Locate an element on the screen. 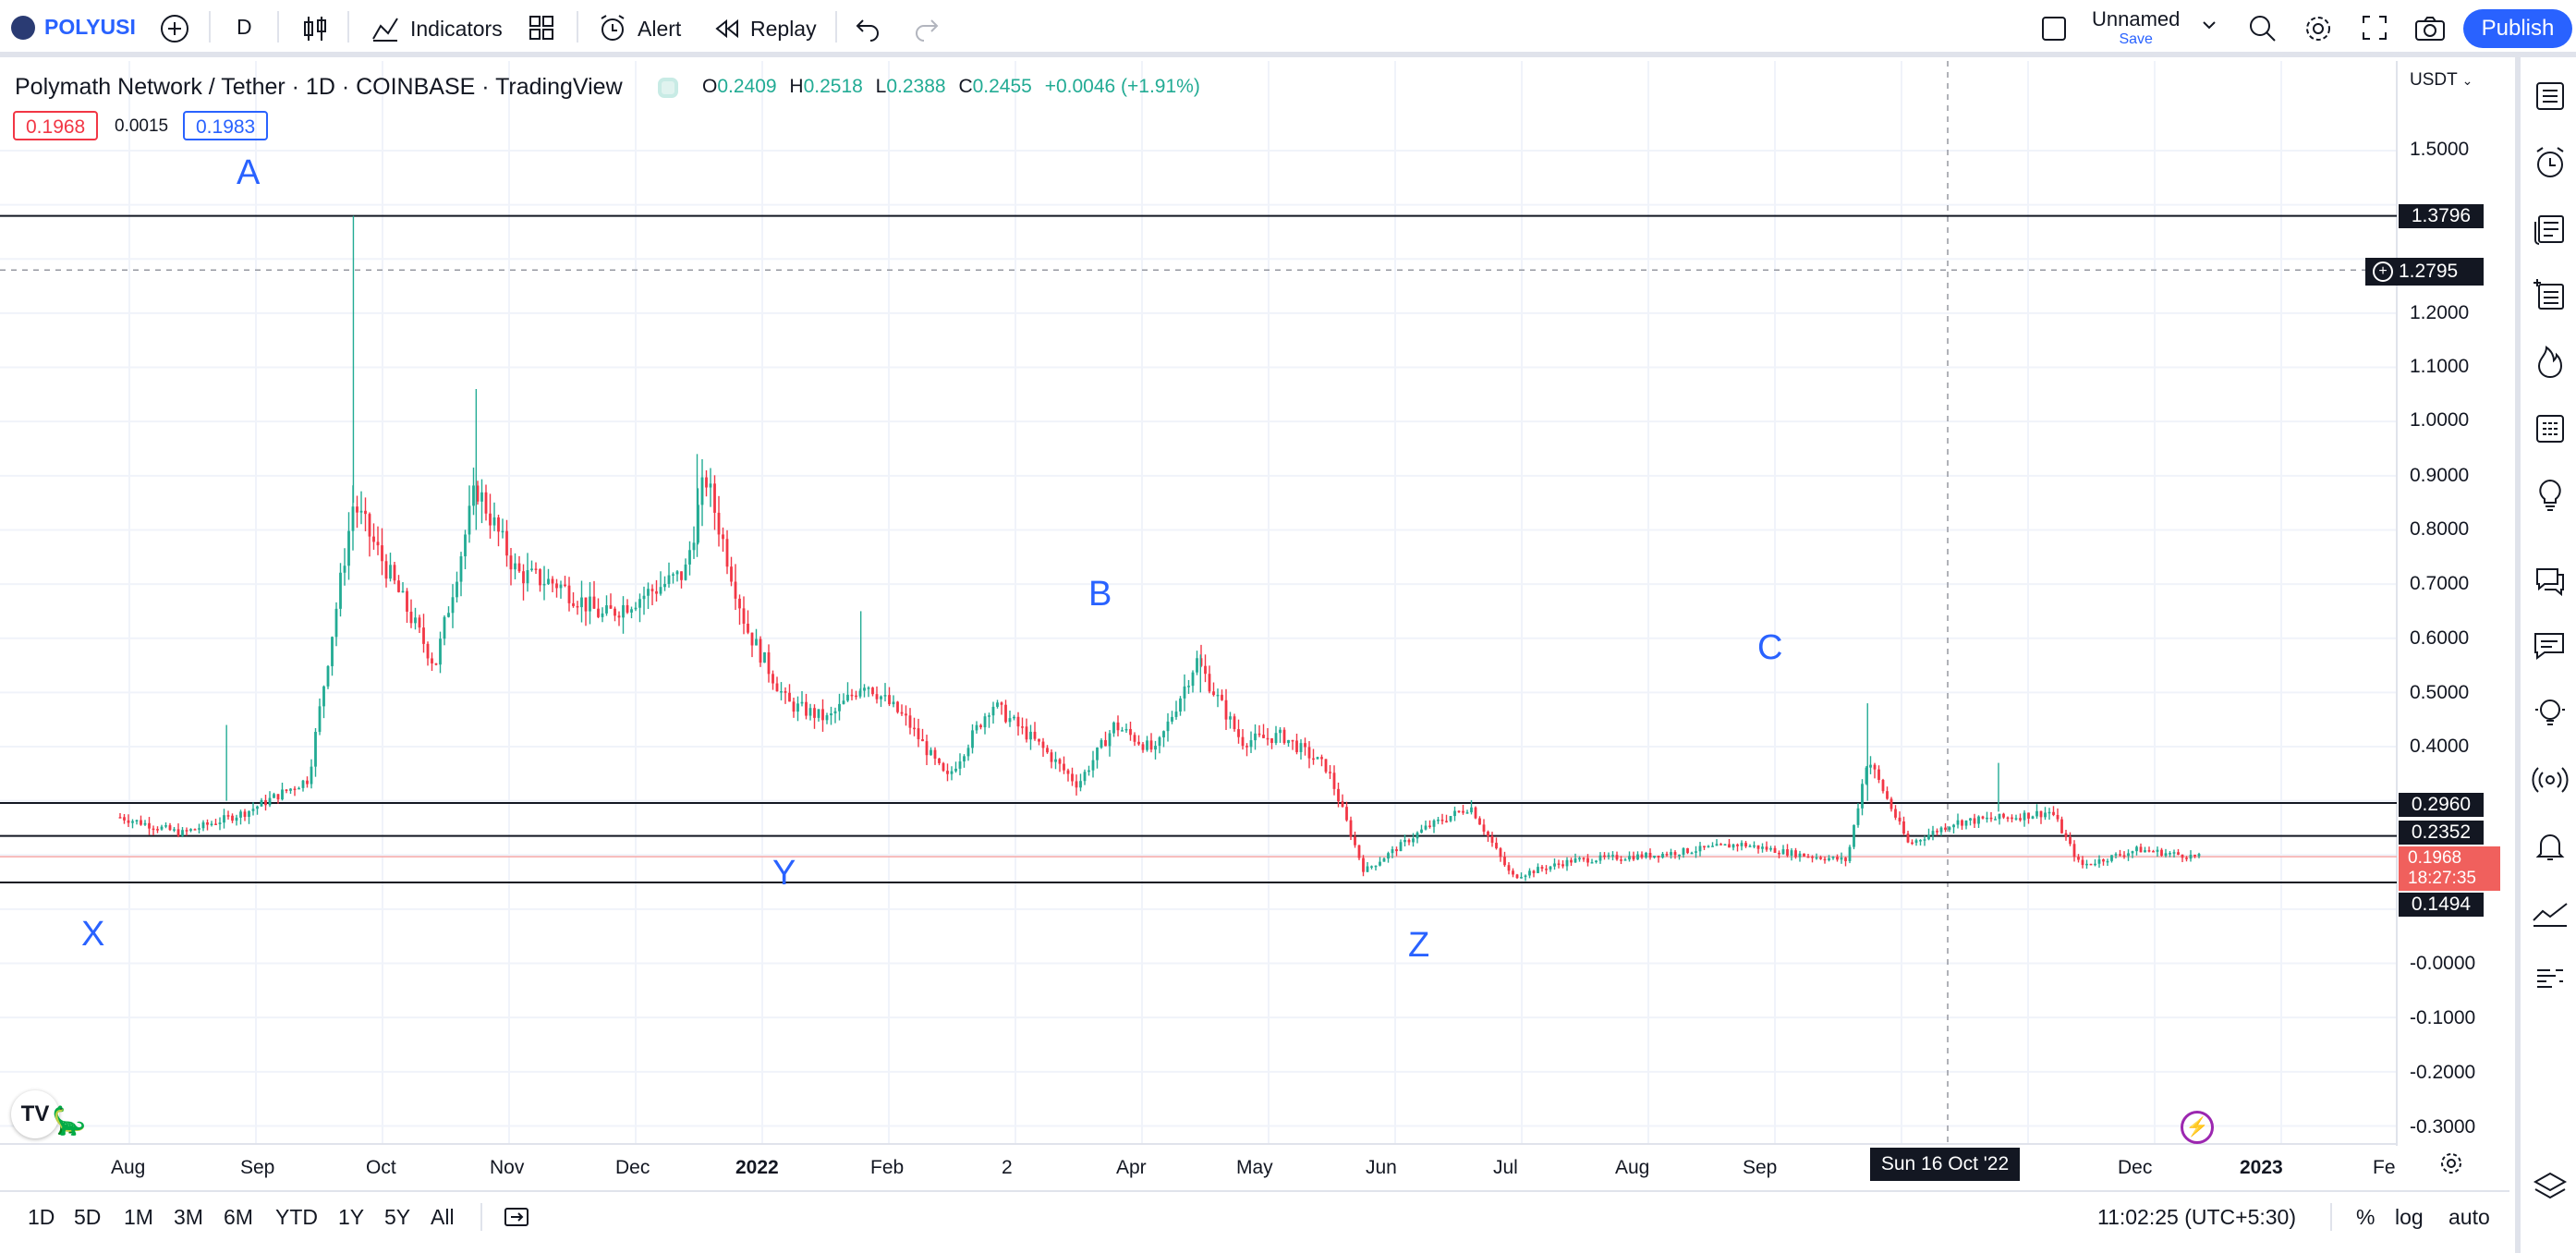 This screenshot has height=1253, width=2576. bar-countdown: 18:27:35 is located at coordinates (2442, 878).